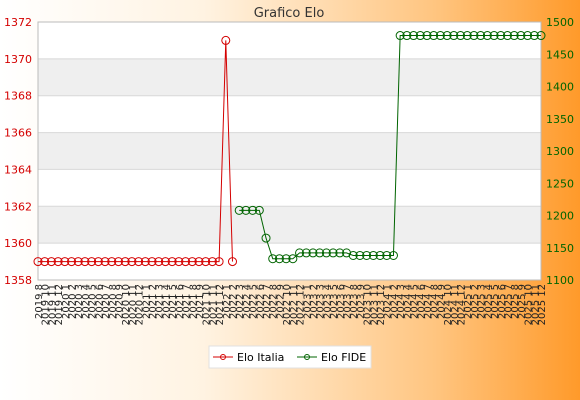 The height and width of the screenshot is (400, 580). I want to click on y-left-tick-label: 1364, so click(18, 169).